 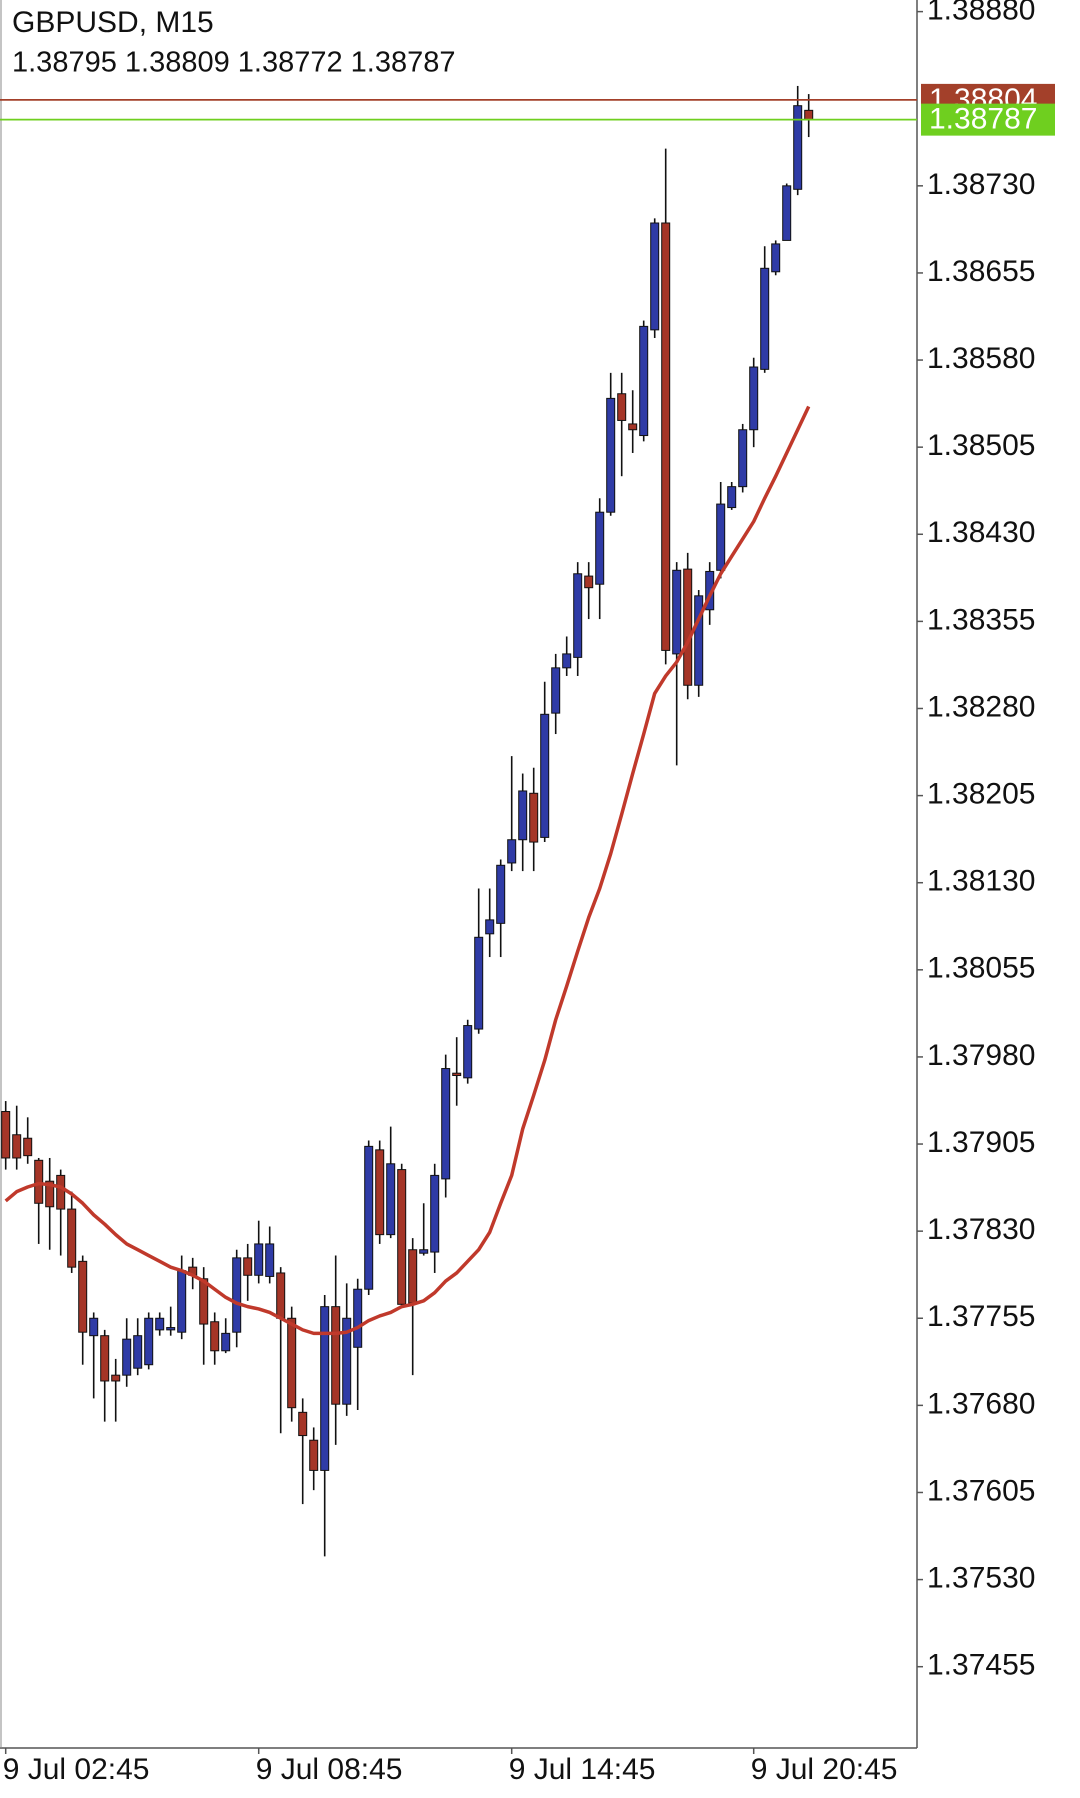 I want to click on y-tick-label: 1.38880, so click(x=981, y=13).